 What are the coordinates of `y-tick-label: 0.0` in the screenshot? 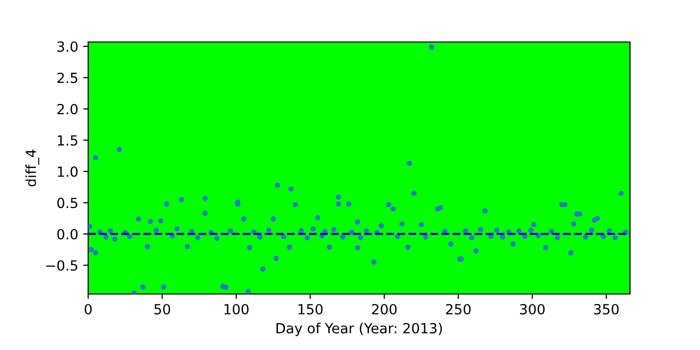 It's located at (67, 234).